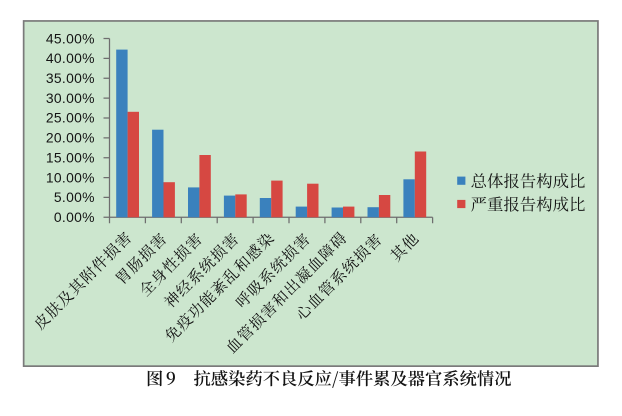 The height and width of the screenshot is (416, 622). Describe the element at coordinates (70, 157) in the screenshot. I see `svg-text: 15.00%` at that location.